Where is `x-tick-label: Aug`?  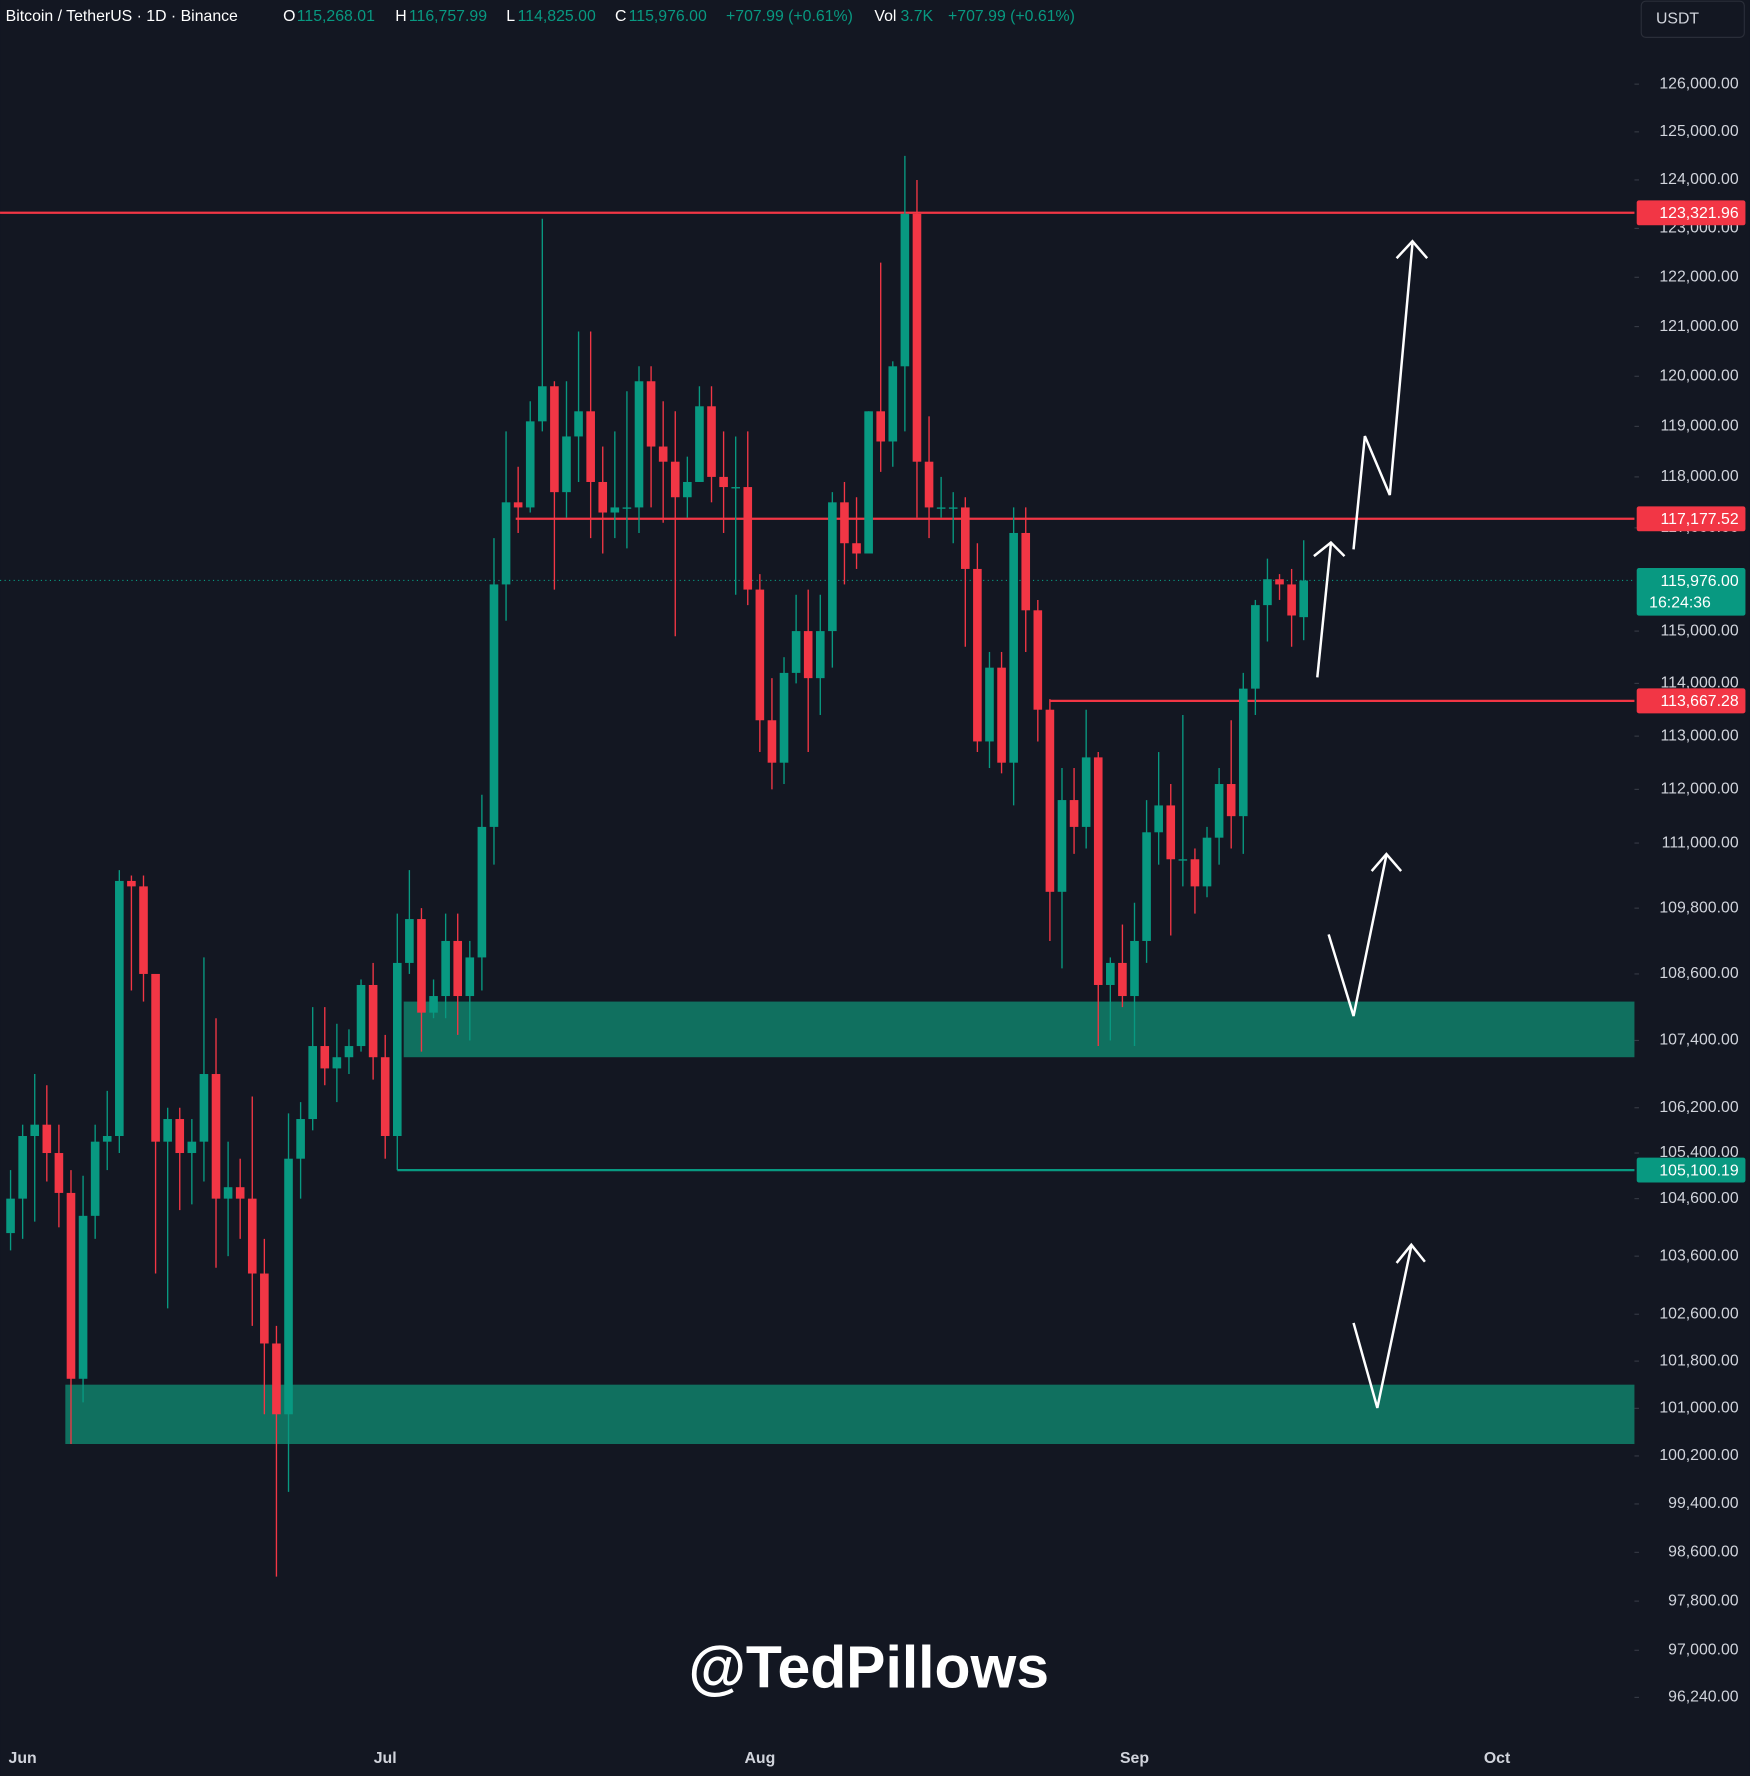 x-tick-label: Aug is located at coordinates (759, 1758).